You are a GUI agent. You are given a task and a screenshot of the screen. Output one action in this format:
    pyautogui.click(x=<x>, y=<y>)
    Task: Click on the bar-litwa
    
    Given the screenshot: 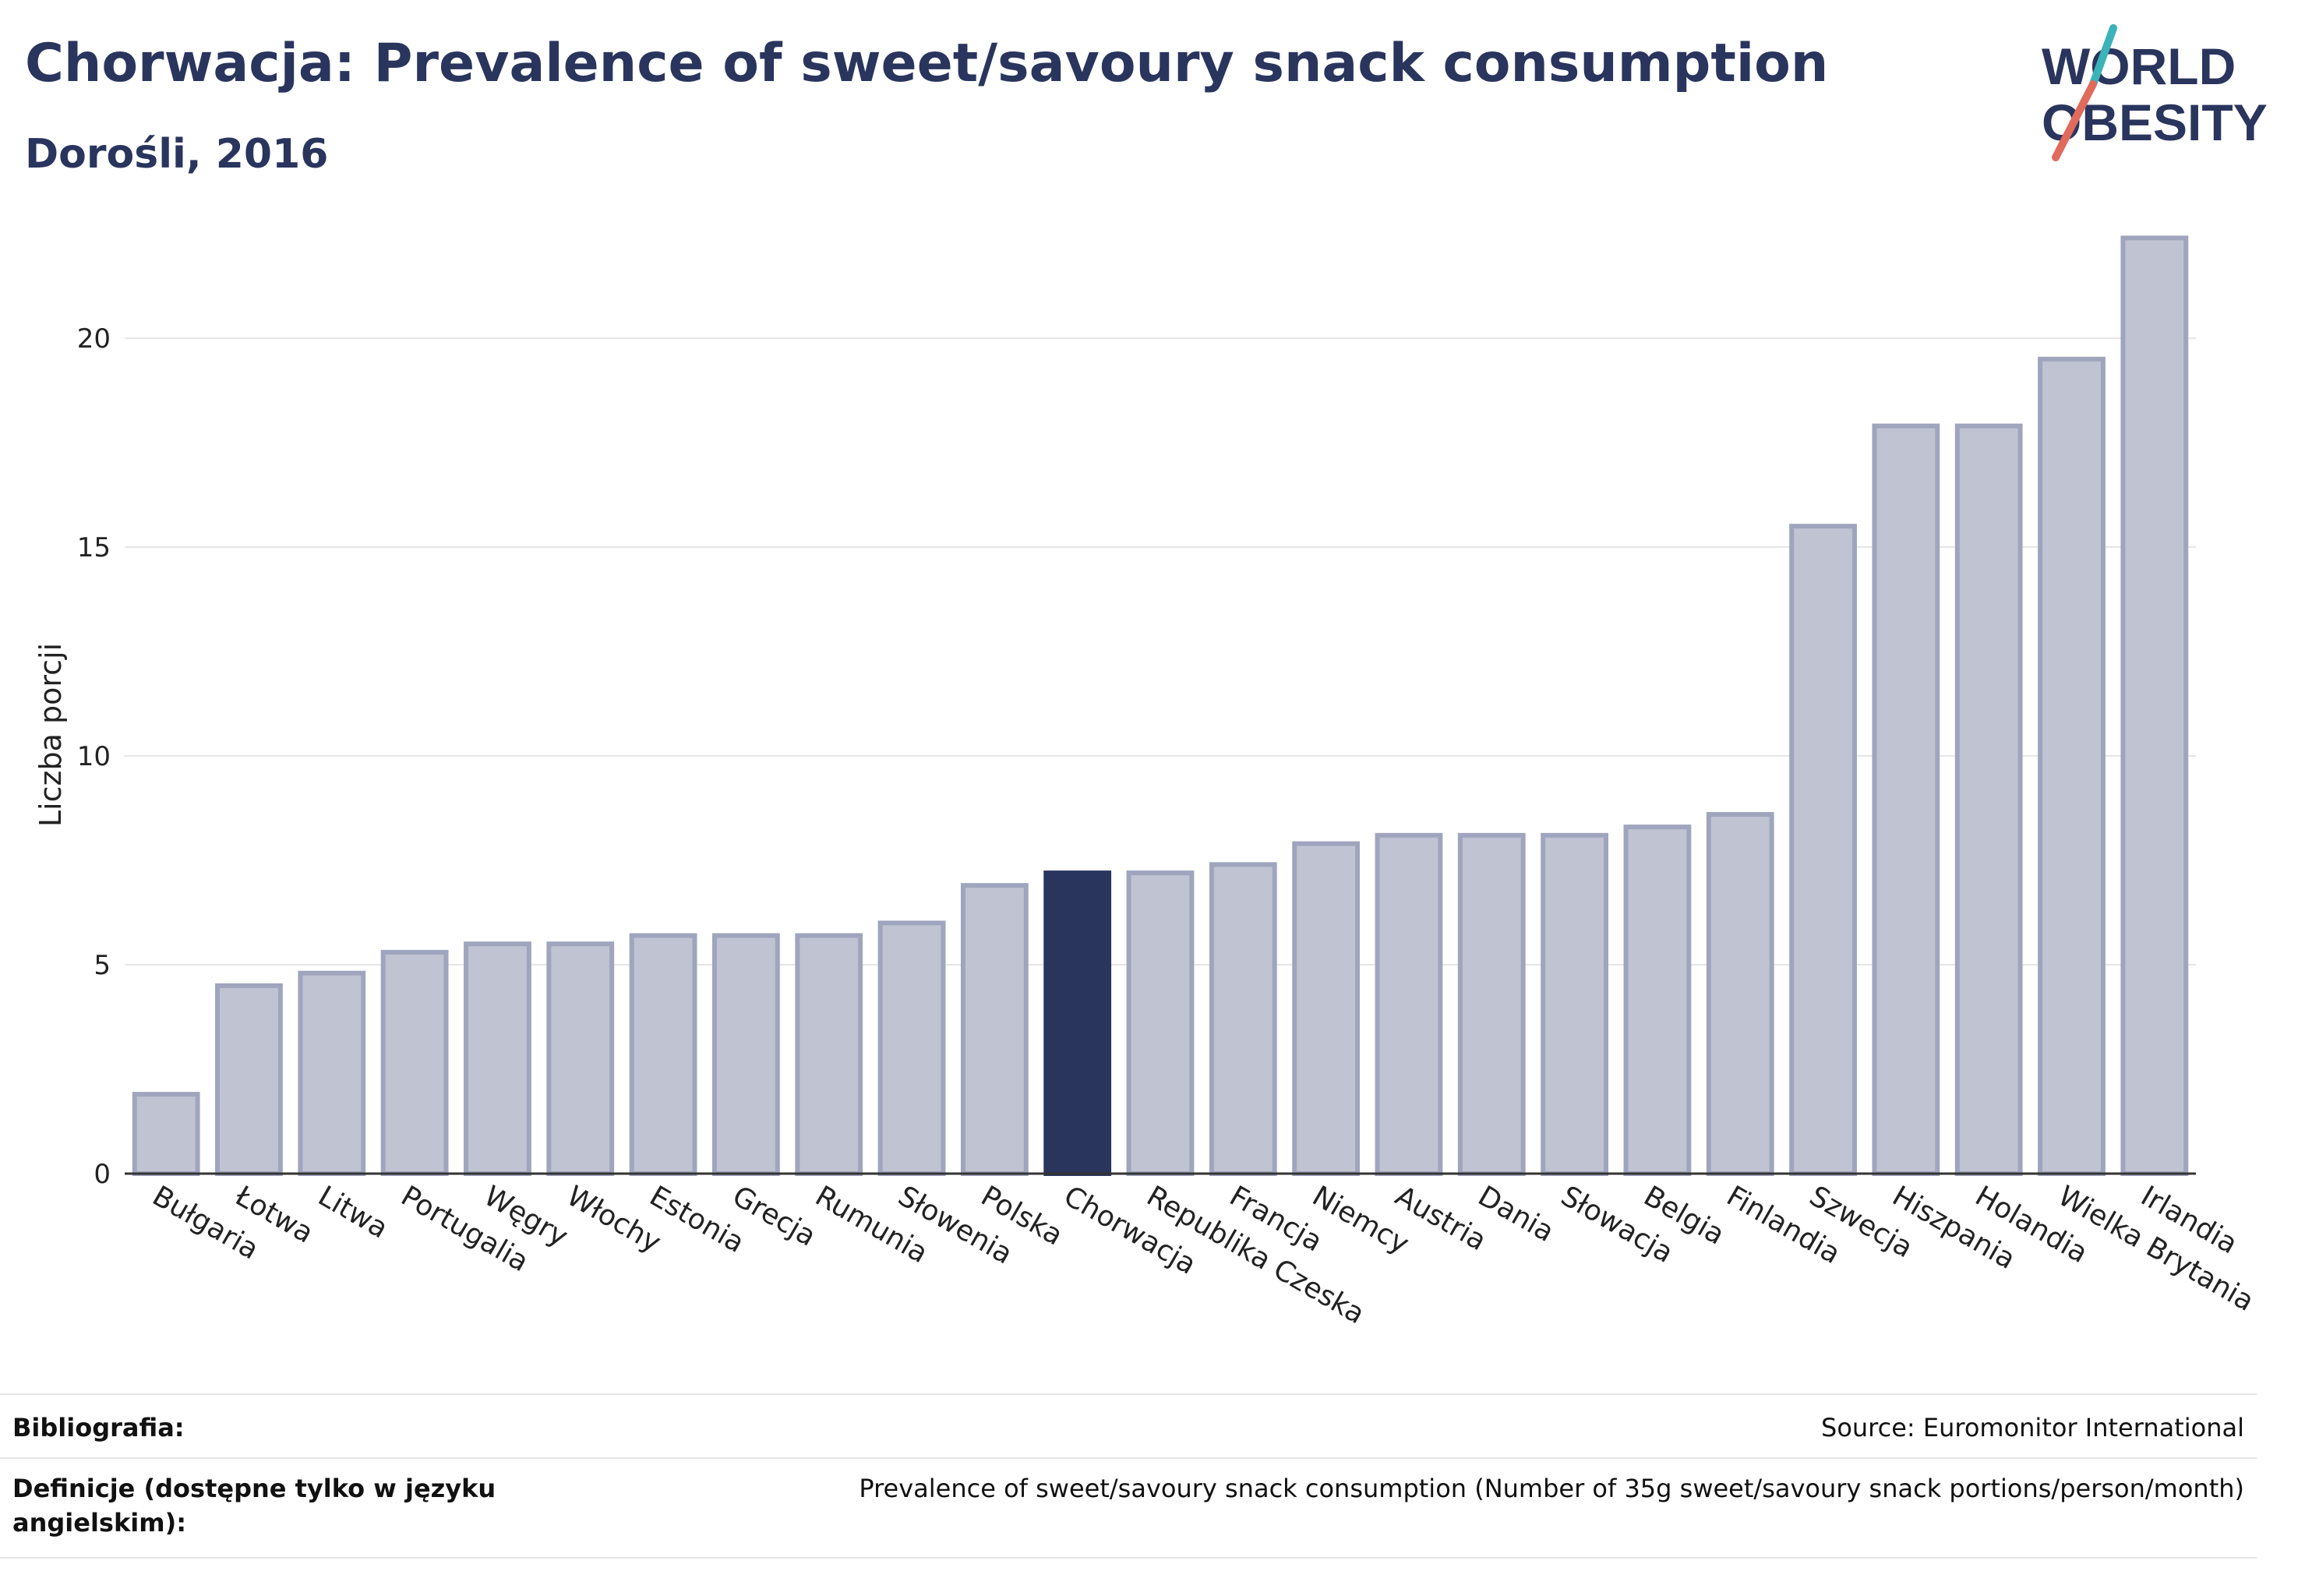 What is the action you would take?
    pyautogui.click(x=332, y=1073)
    